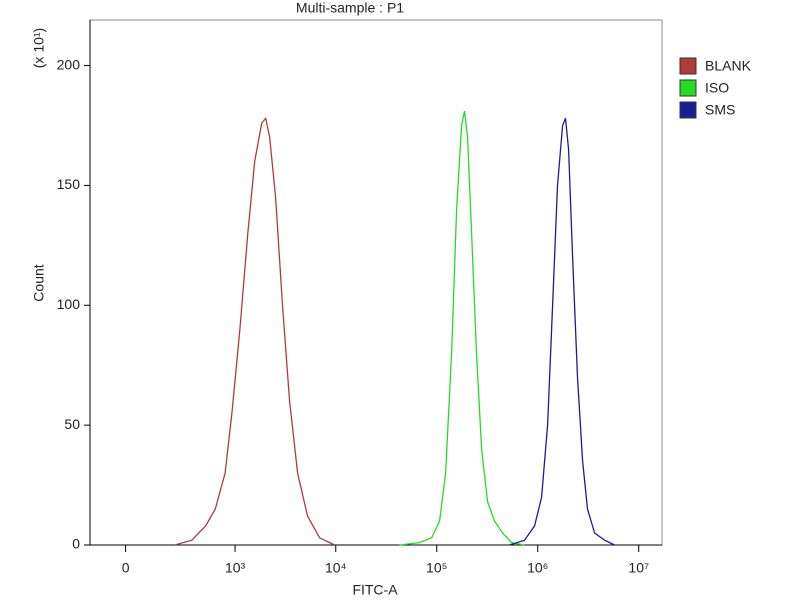 The width and height of the screenshot is (800, 600). What do you see at coordinates (69, 304) in the screenshot?
I see `y-tick-label: 100` at bounding box center [69, 304].